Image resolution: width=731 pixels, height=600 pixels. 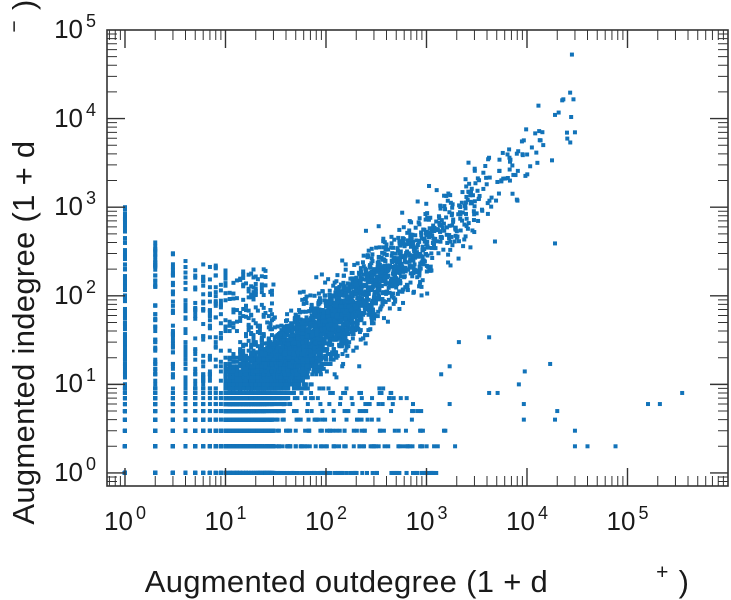 I want to click on y-axis-title-suffix: ), so click(x=23, y=5).